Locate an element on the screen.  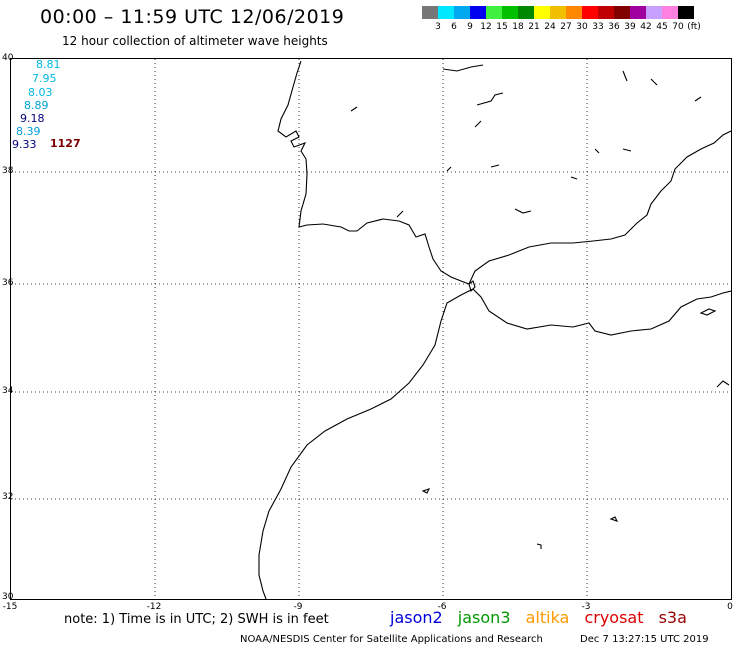
color-scale-label: 42 is located at coordinates (646, 27).